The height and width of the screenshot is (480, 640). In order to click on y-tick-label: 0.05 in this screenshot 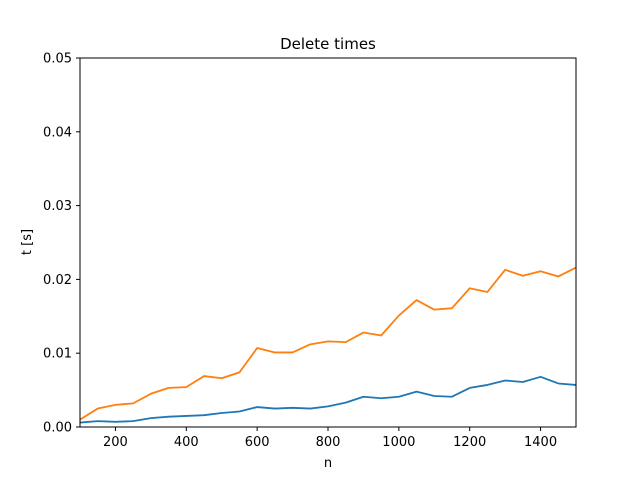, I will do `click(57, 59)`.